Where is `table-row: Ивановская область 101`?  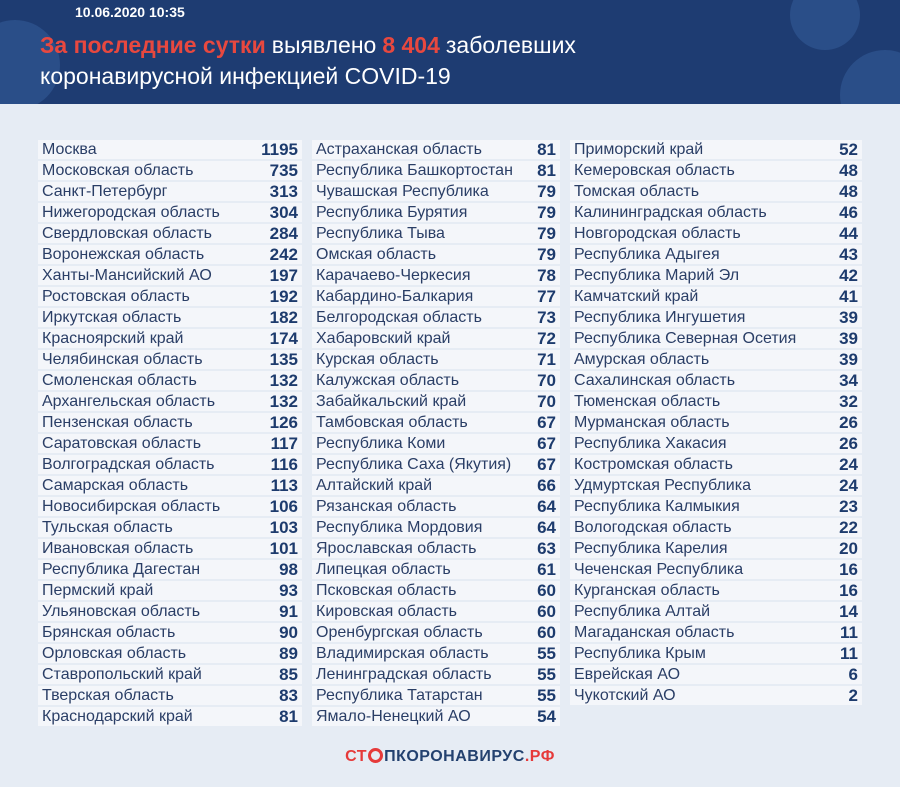
table-row: Ивановская область 101 is located at coordinates (170, 548).